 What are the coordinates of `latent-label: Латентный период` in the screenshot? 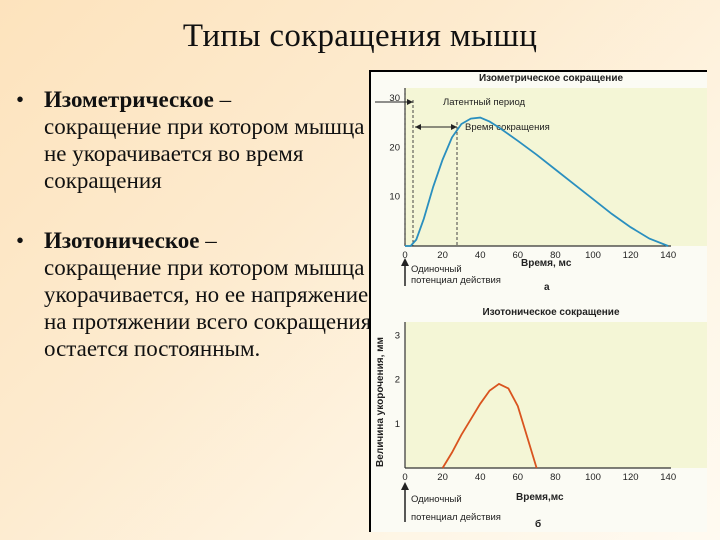 It's located at (484, 102).